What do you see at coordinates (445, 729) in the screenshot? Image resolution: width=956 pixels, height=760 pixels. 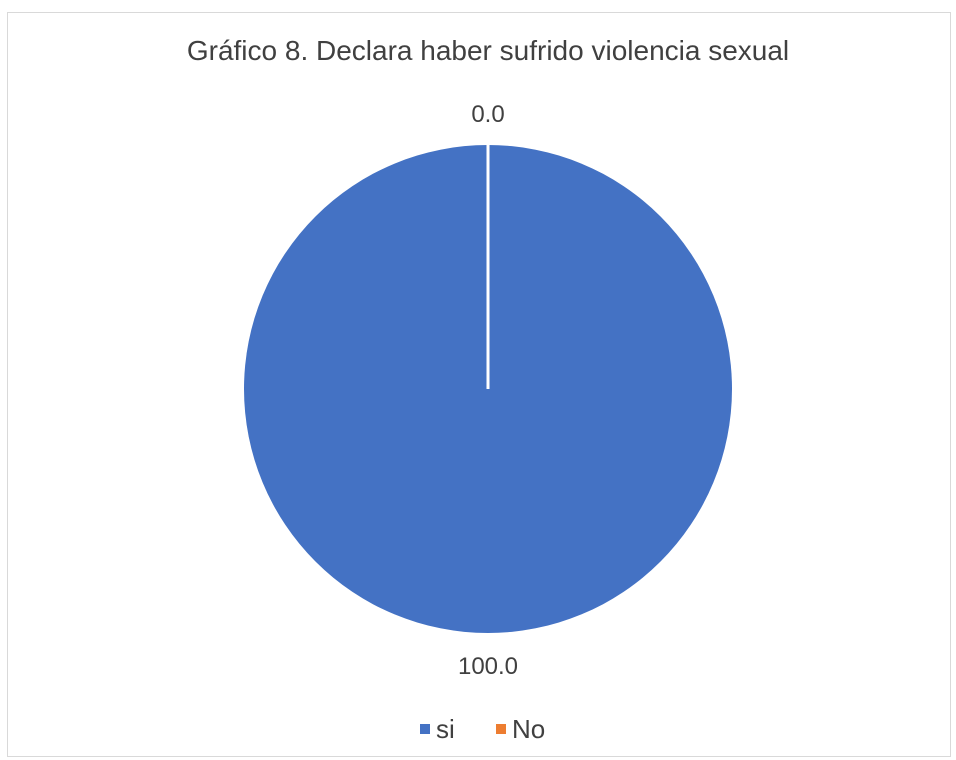 I see `legend-label-si: si` at bounding box center [445, 729].